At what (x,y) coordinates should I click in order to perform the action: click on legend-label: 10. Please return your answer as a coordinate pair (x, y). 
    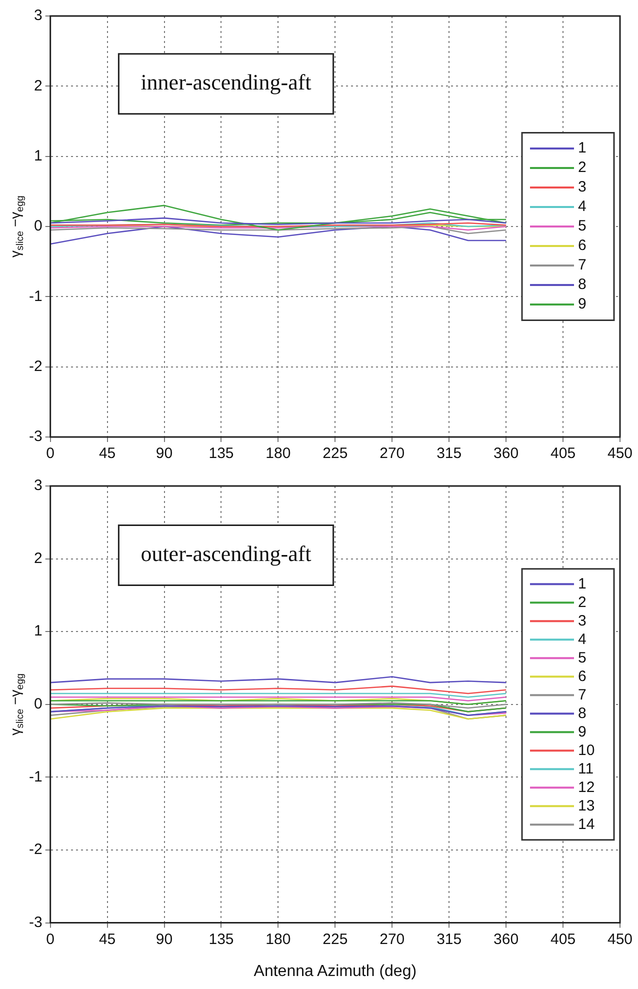
    Looking at the image, I should click on (586, 750).